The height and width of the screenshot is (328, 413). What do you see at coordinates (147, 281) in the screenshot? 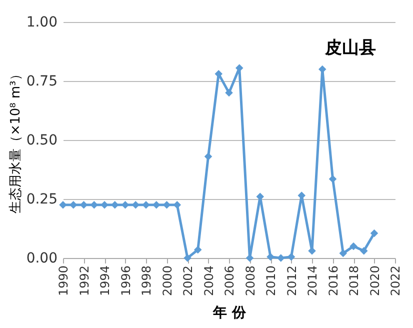
I see `x-tick-label: 1998` at bounding box center [147, 281].